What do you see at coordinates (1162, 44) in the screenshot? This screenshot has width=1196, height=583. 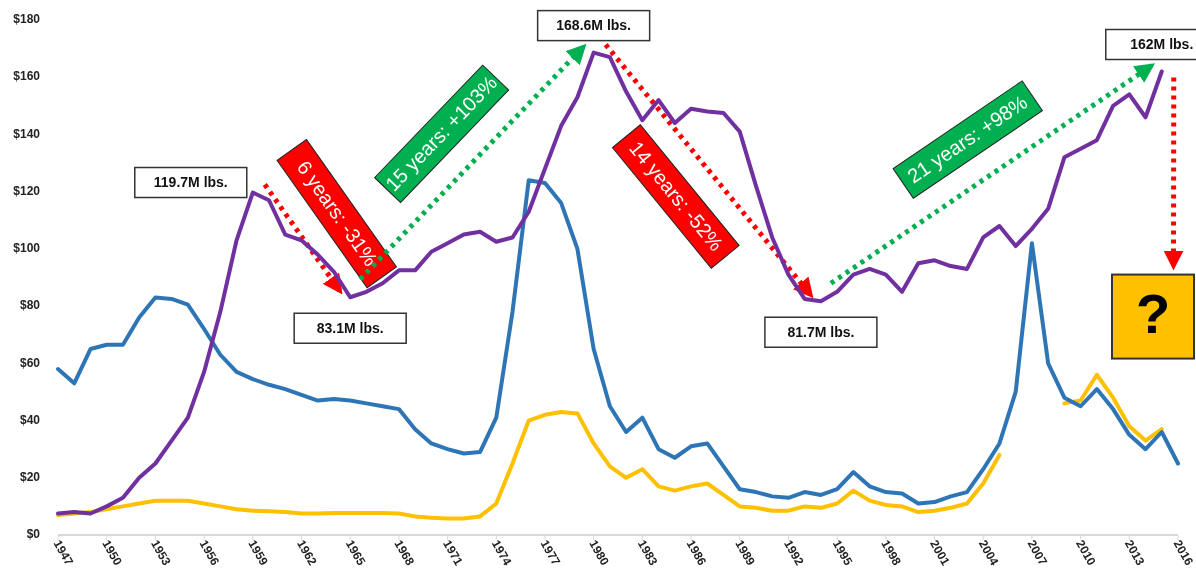 I see `annotation: 162M lbs.` at bounding box center [1162, 44].